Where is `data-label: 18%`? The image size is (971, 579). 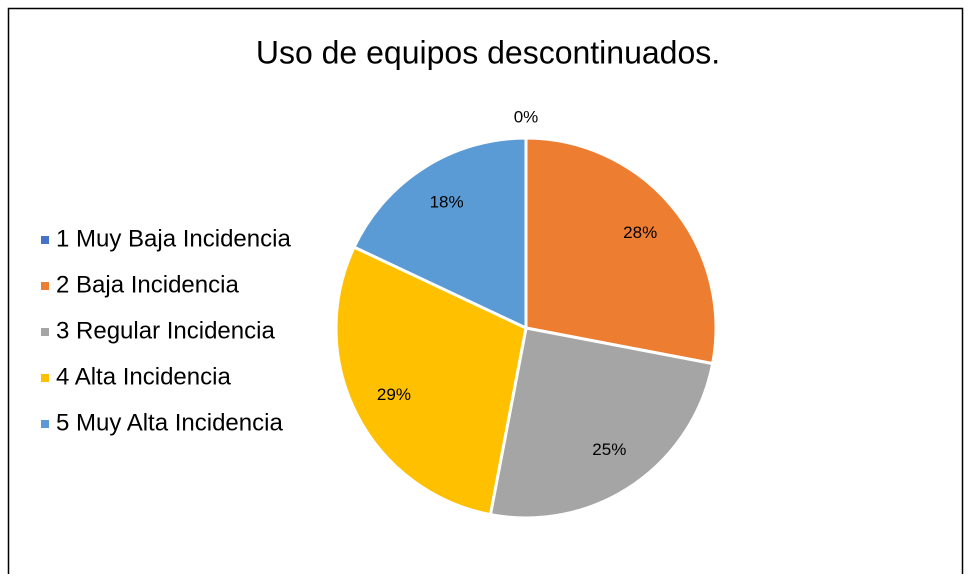 data-label: 18% is located at coordinates (447, 201).